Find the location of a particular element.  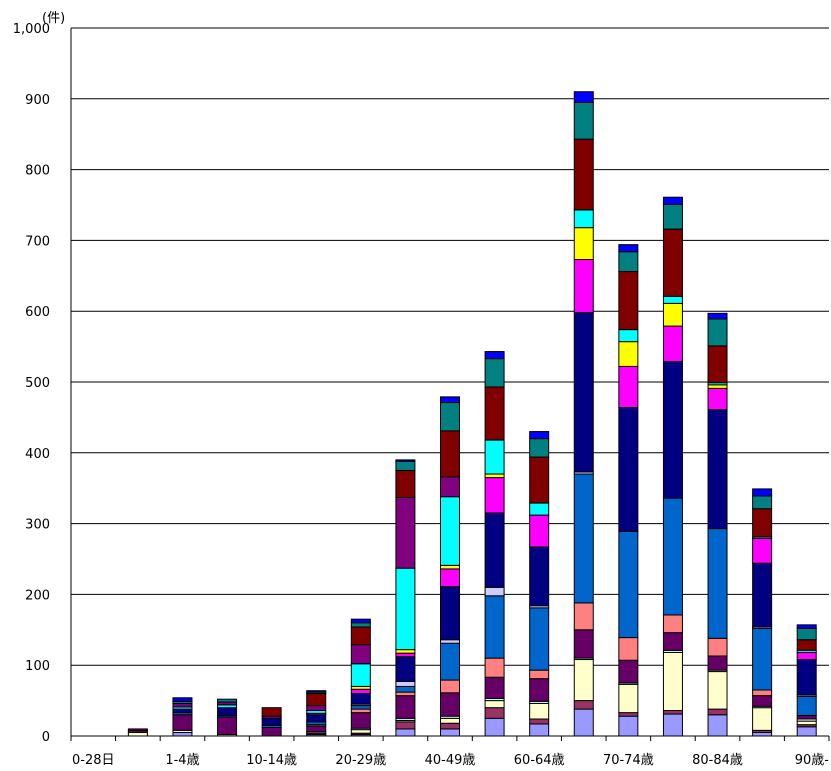

y-tick-label: 800 is located at coordinates (37, 171).